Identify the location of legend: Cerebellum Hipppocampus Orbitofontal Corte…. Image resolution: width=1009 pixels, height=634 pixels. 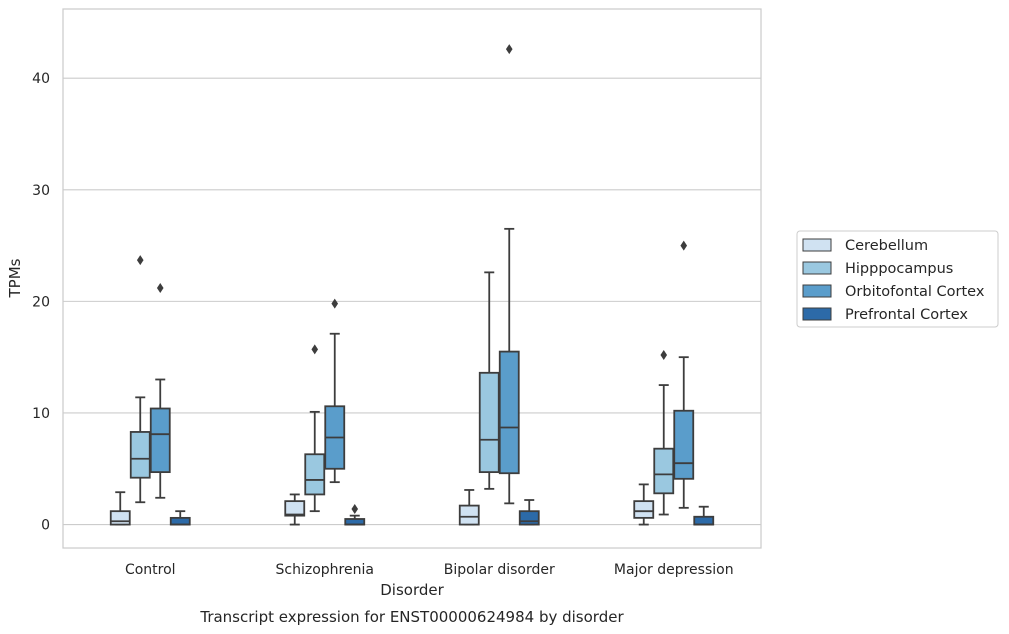
(897, 279).